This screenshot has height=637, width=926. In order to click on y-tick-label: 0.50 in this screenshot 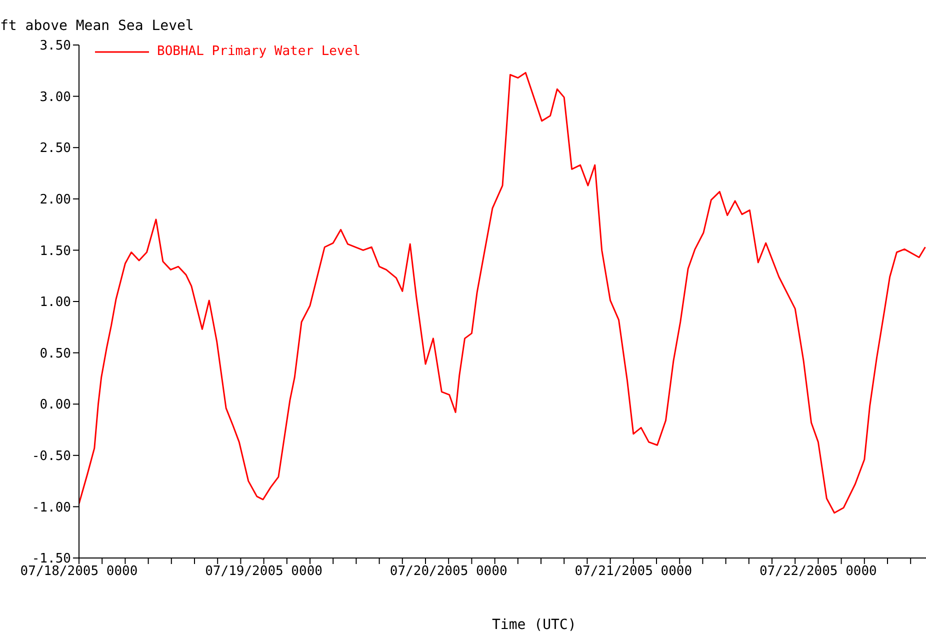, I will do `click(55, 354)`.